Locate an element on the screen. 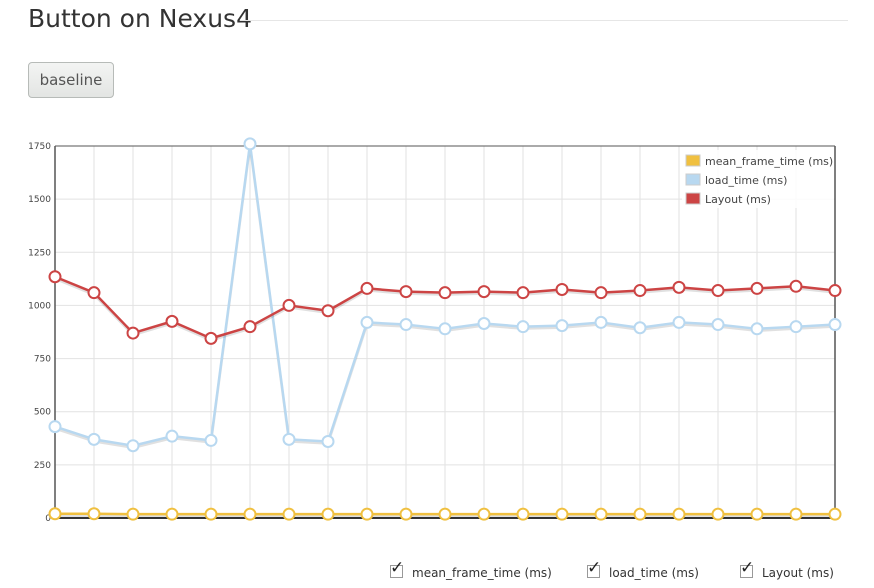 Image resolution: width=874 pixels, height=588 pixels. toggle-label: load_time (ms) is located at coordinates (654, 573).